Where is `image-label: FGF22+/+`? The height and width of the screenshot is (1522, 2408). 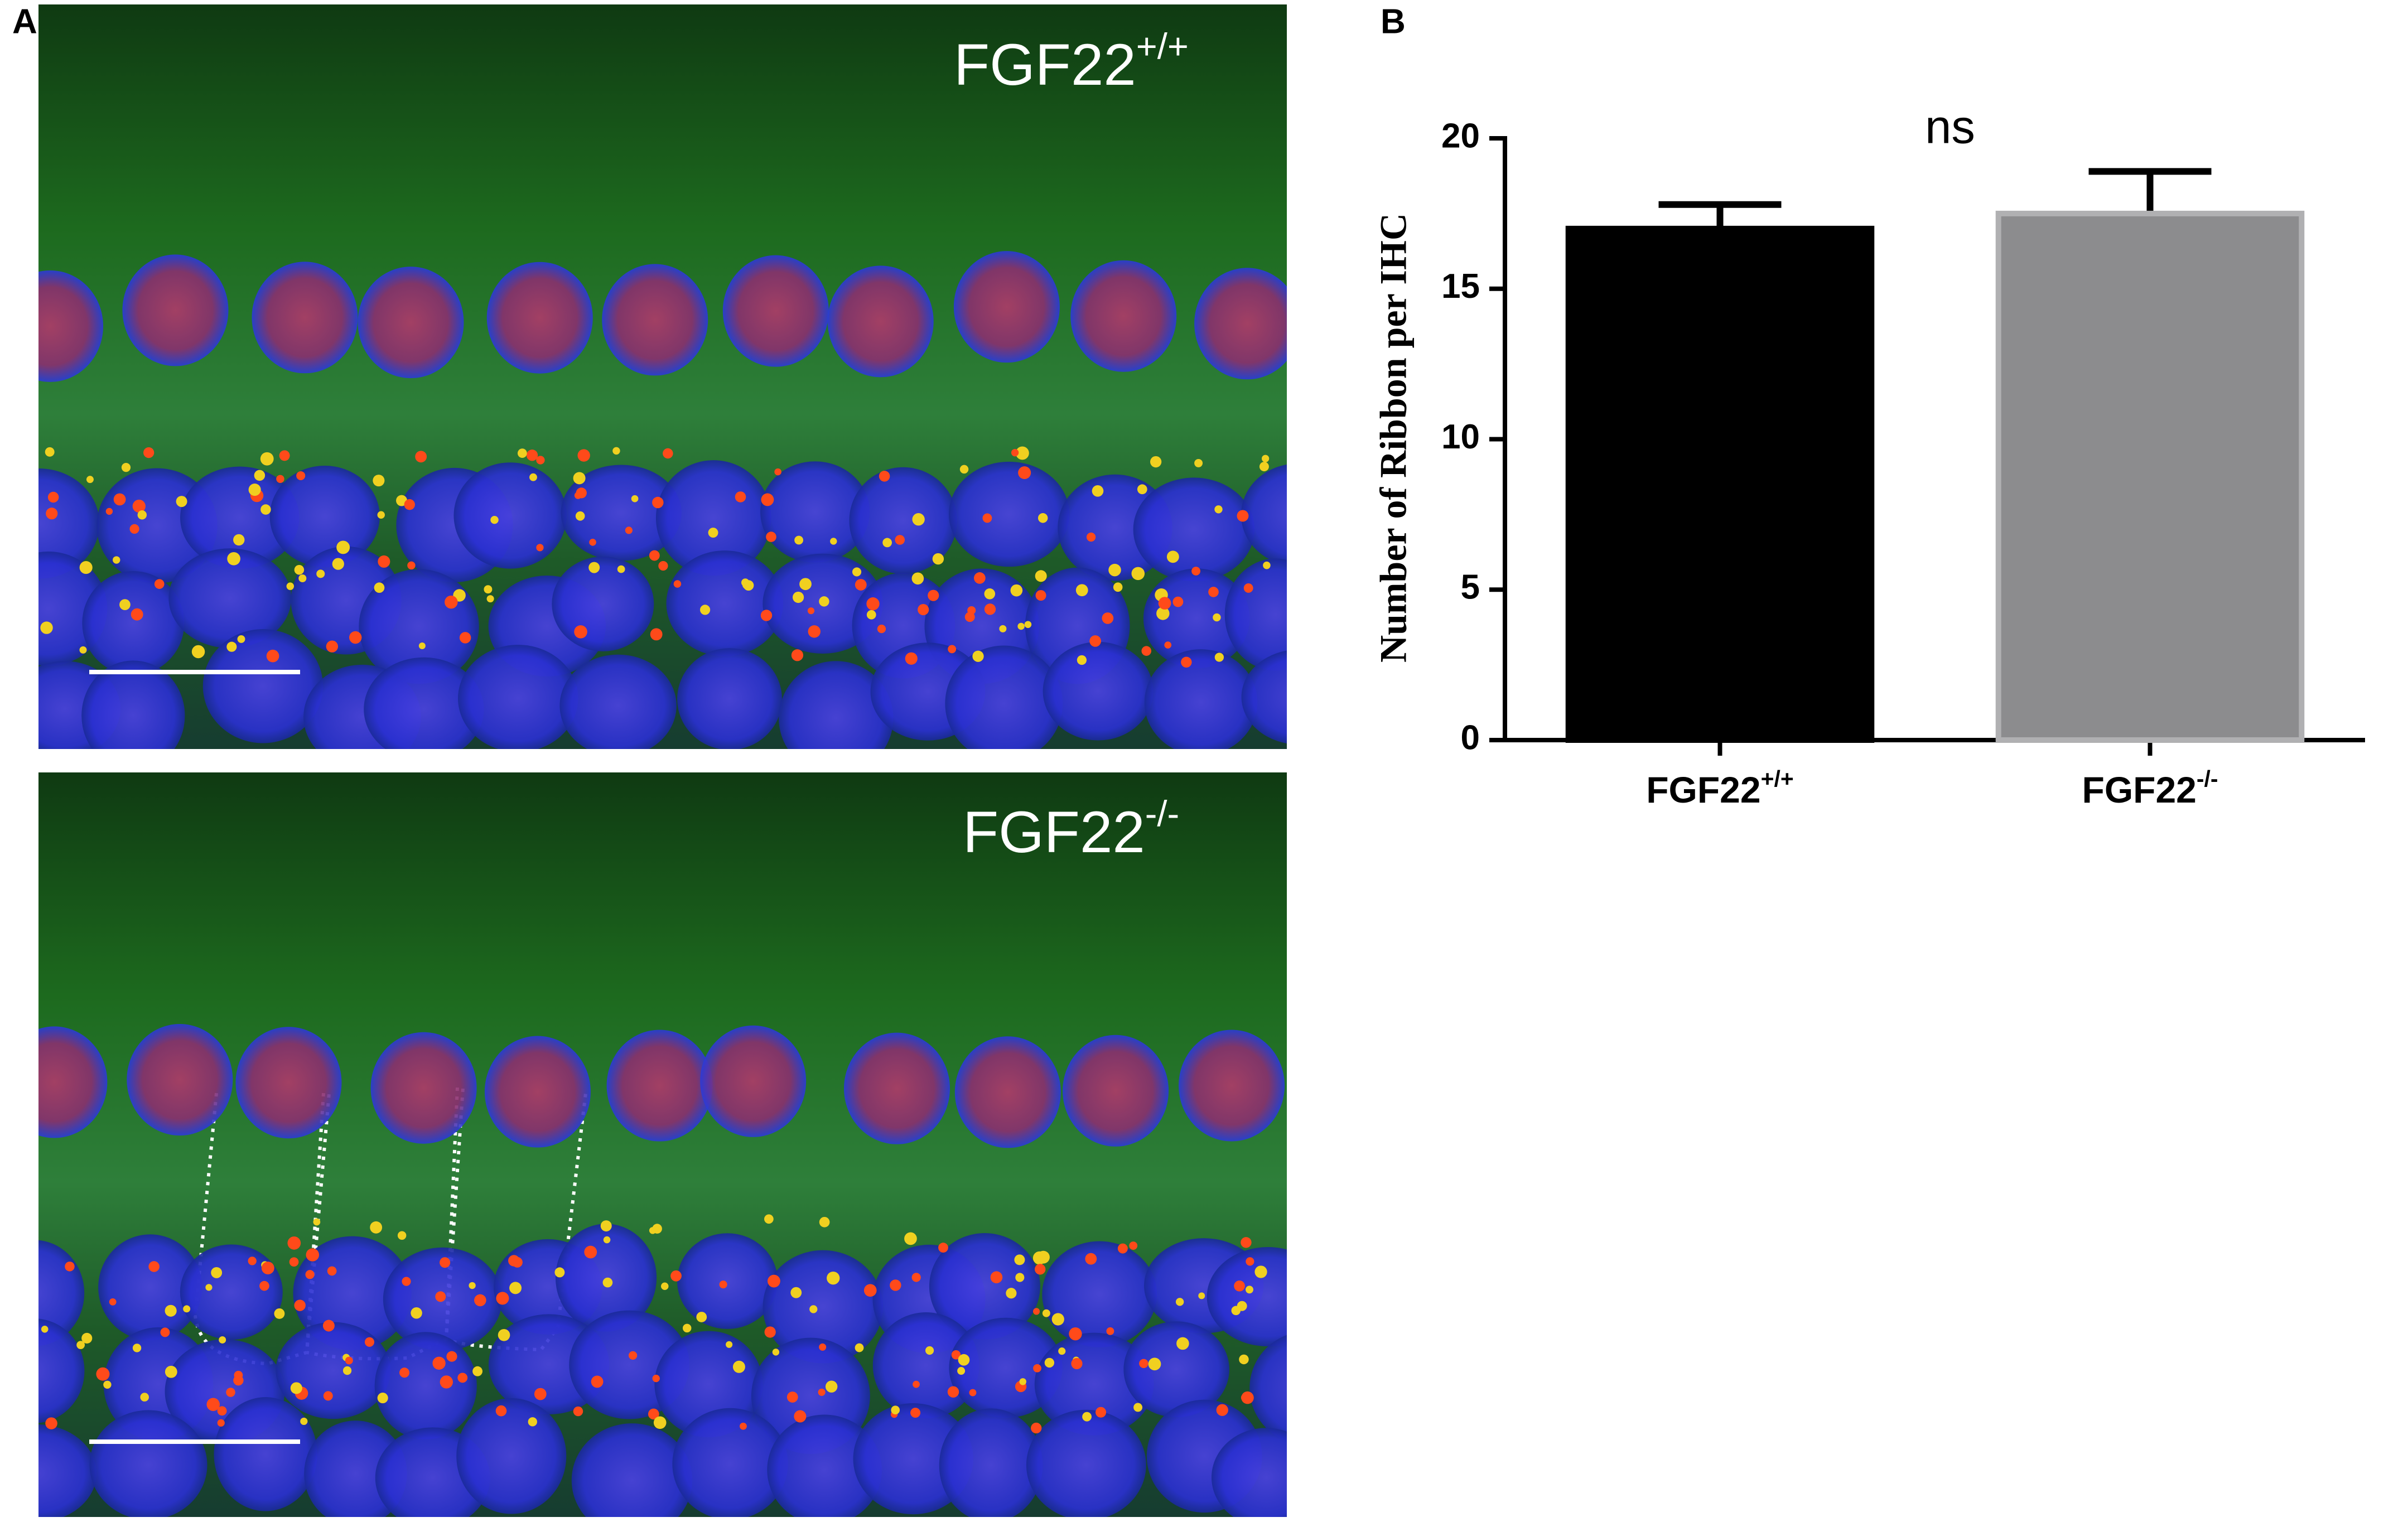
image-label: FGF22+/+ is located at coordinates (1071, 62).